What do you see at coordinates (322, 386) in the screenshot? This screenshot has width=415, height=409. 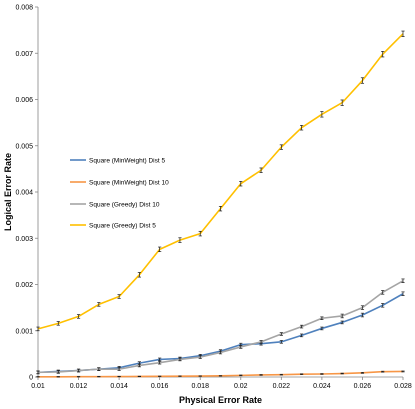 I see `x-tick-label: 0.024` at bounding box center [322, 386].